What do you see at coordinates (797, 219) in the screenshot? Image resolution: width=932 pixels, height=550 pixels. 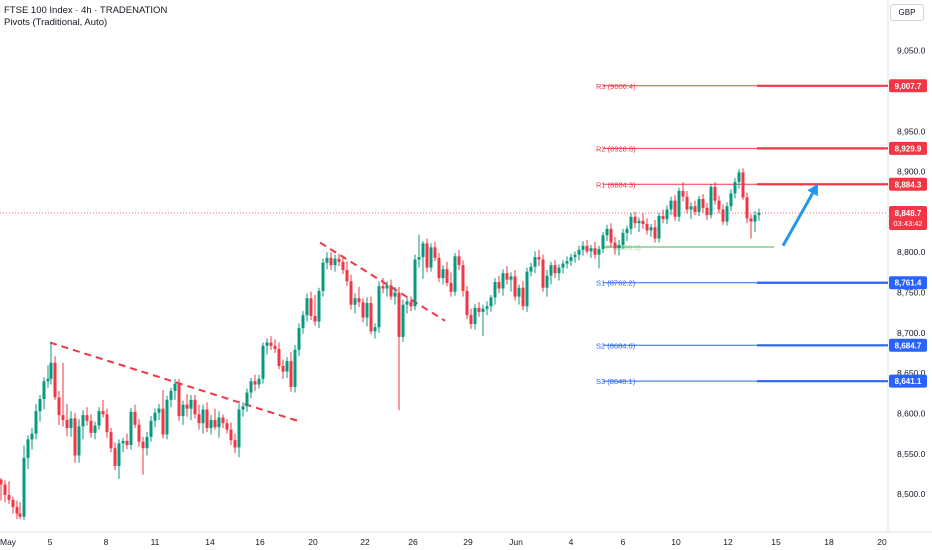 I see `forecast-arrow` at bounding box center [797, 219].